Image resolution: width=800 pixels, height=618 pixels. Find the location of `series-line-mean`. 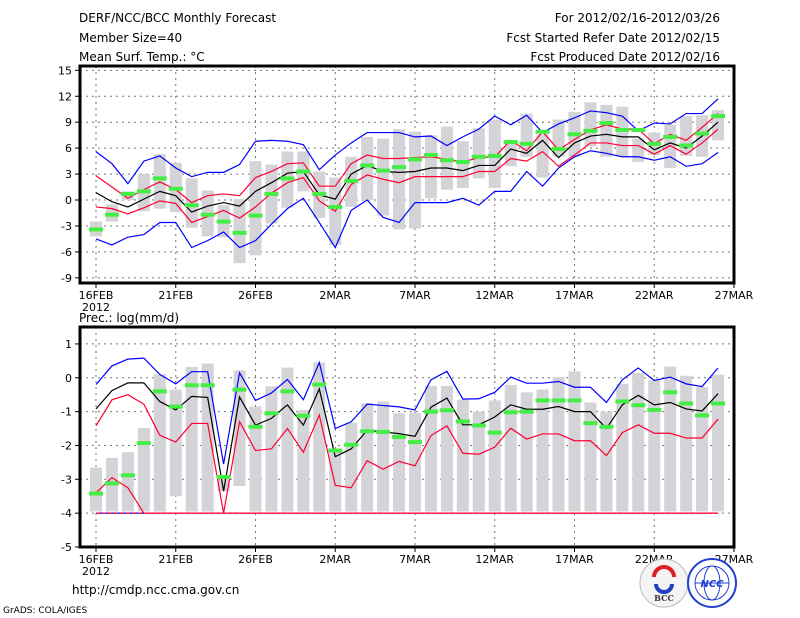

series-line-mean is located at coordinates (407, 167).